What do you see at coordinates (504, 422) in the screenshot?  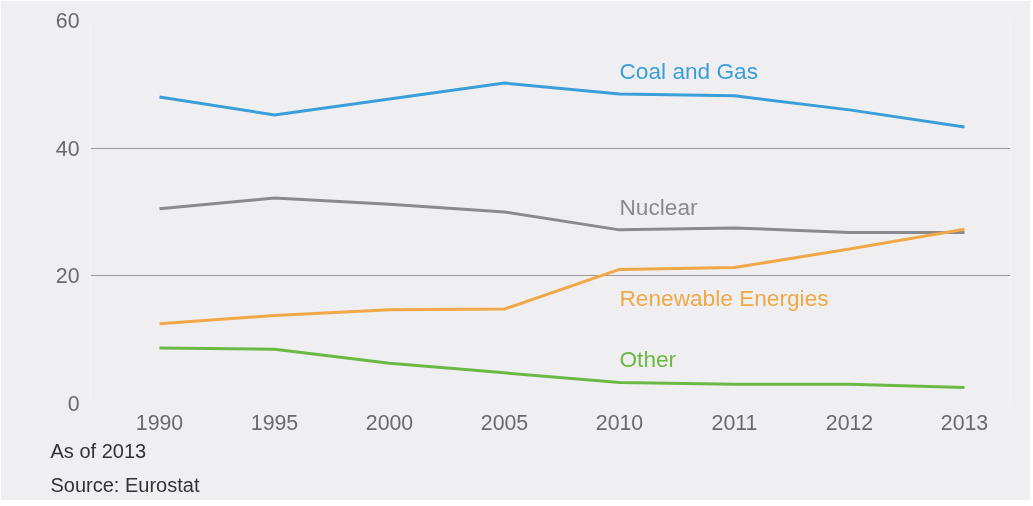 I see `x-tick-label: 2005` at bounding box center [504, 422].